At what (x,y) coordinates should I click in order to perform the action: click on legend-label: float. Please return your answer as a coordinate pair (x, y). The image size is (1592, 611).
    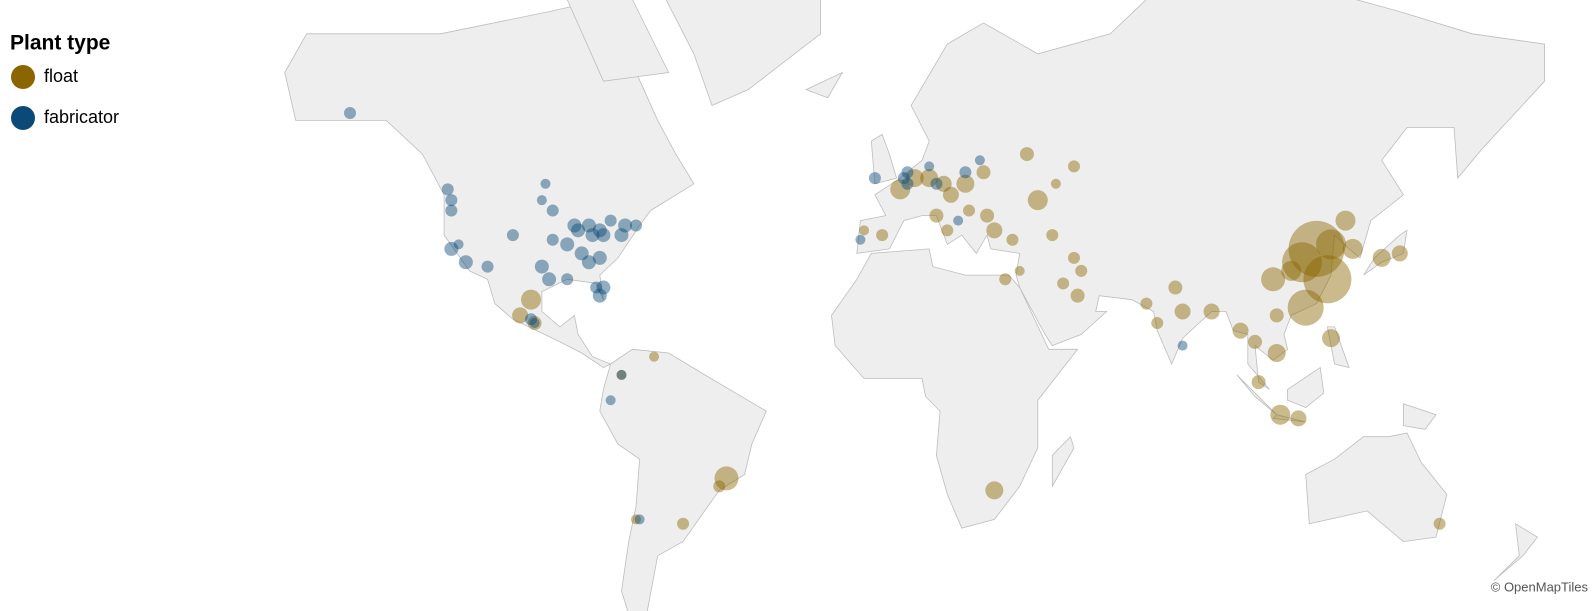
    Looking at the image, I should click on (61, 76).